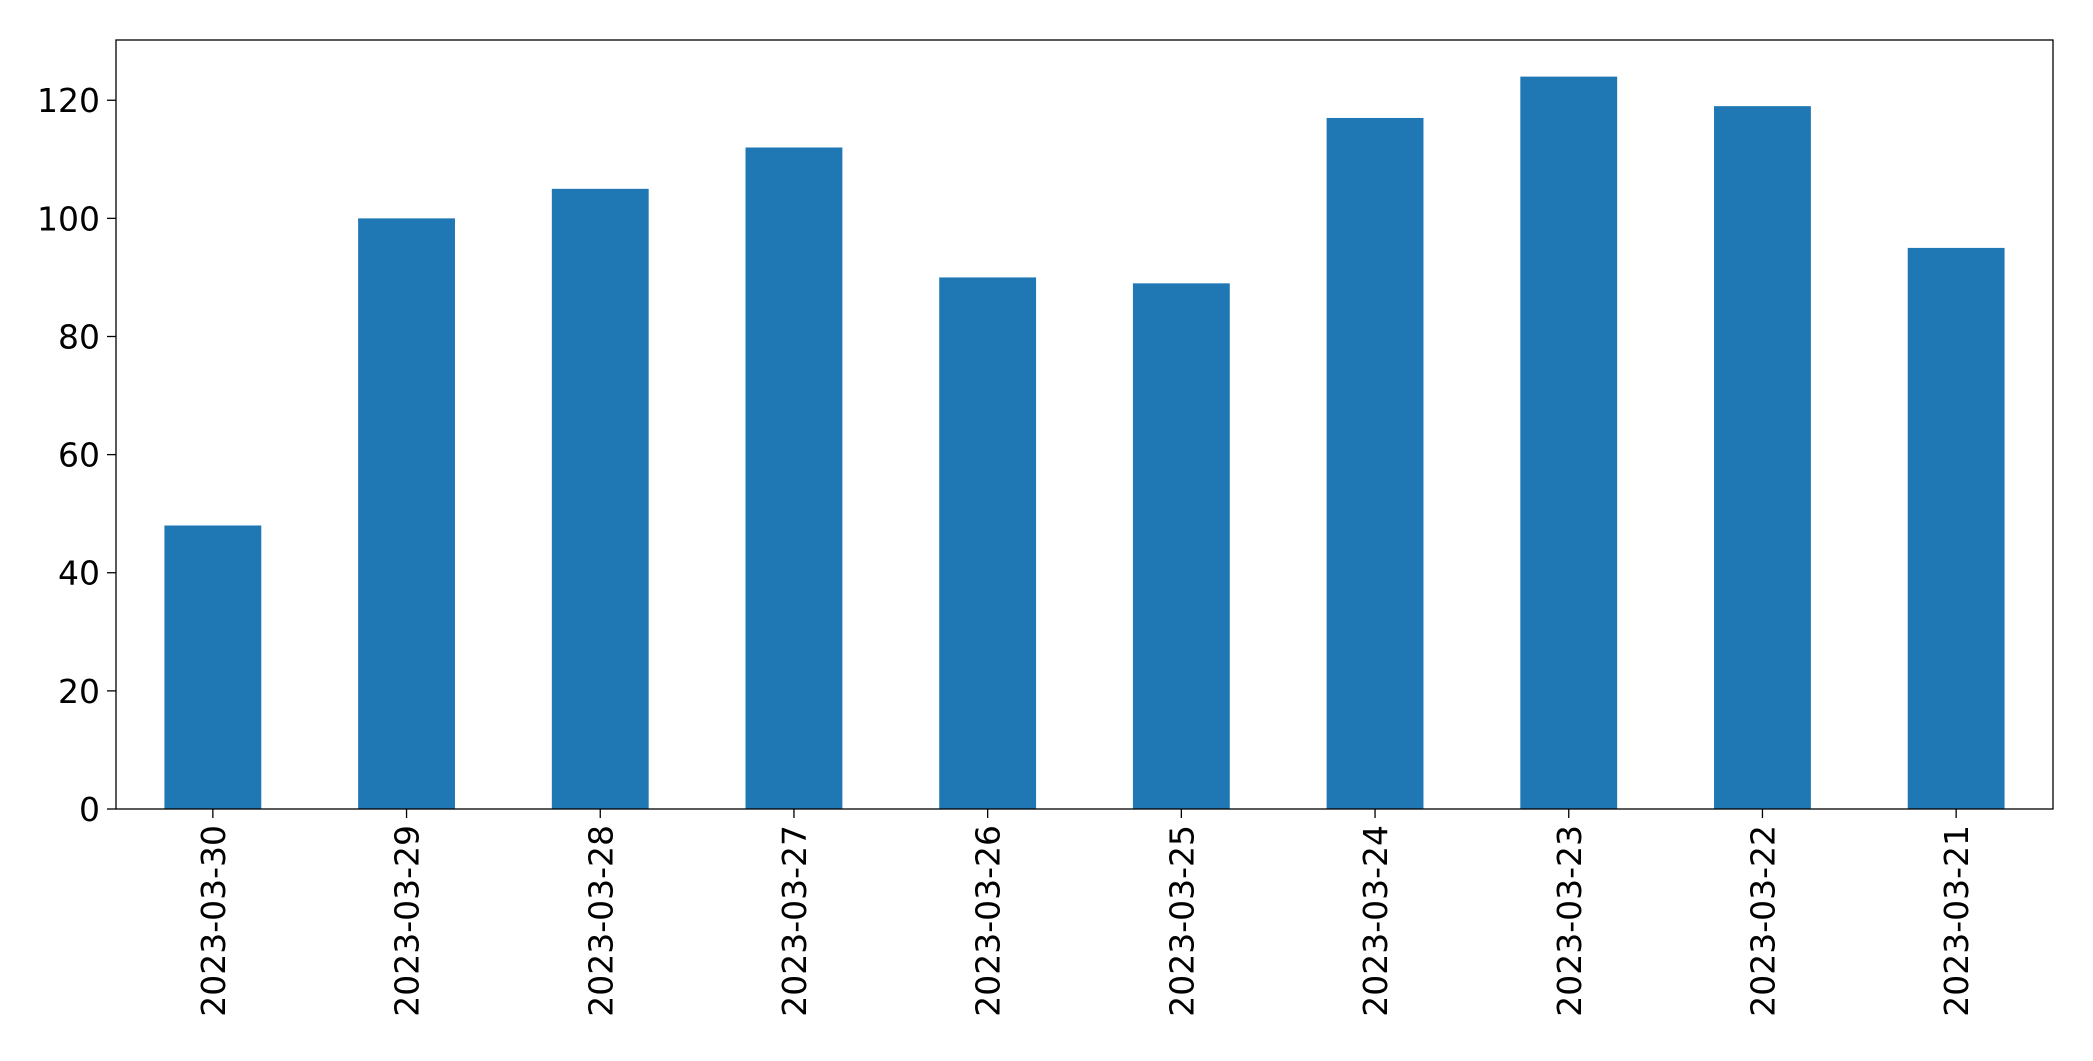  What do you see at coordinates (988, 921) in the screenshot?
I see `x-tick-label: 2023-03-26` at bounding box center [988, 921].